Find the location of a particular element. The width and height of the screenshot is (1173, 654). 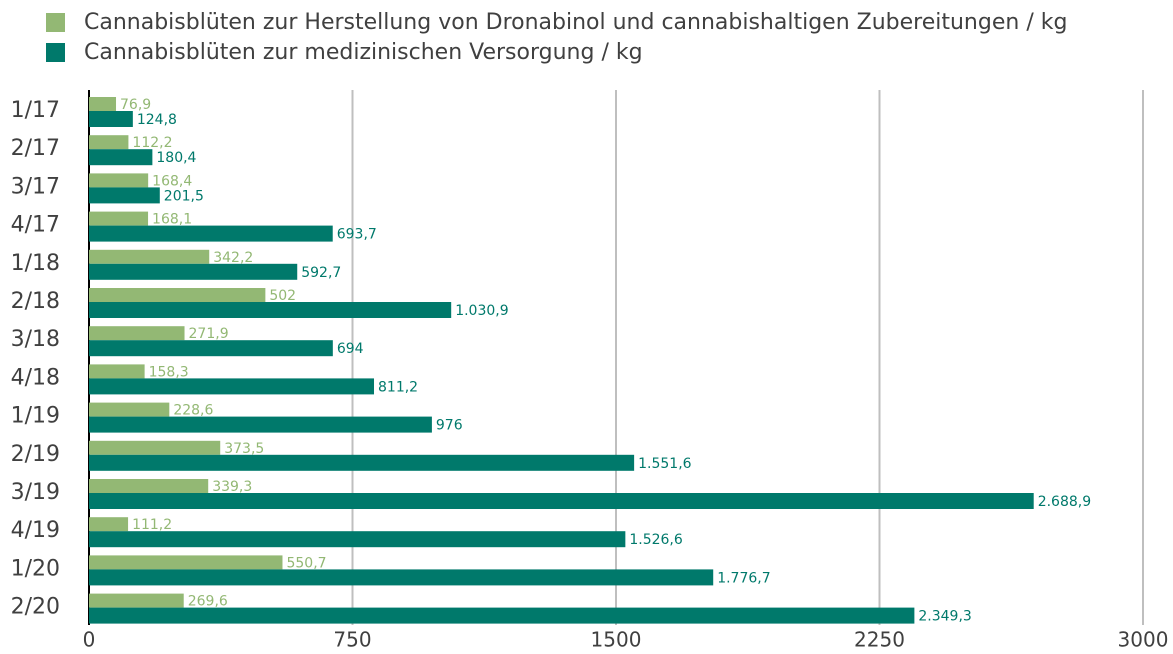

data-label: 201,5 is located at coordinates (184, 196).